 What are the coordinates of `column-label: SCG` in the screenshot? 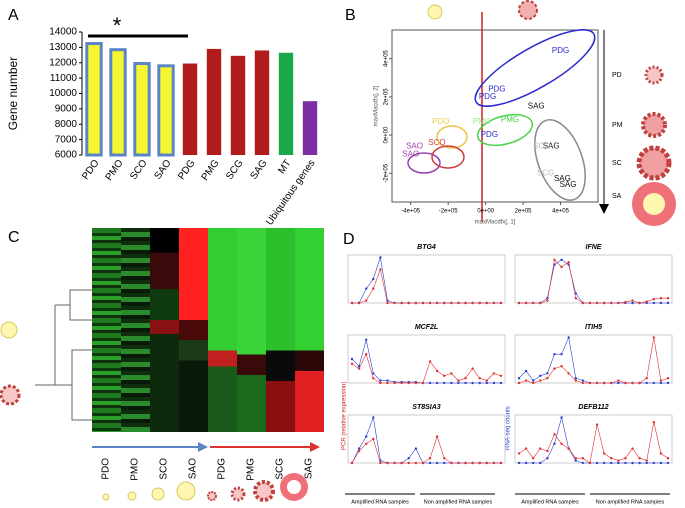 It's located at (280, 469).